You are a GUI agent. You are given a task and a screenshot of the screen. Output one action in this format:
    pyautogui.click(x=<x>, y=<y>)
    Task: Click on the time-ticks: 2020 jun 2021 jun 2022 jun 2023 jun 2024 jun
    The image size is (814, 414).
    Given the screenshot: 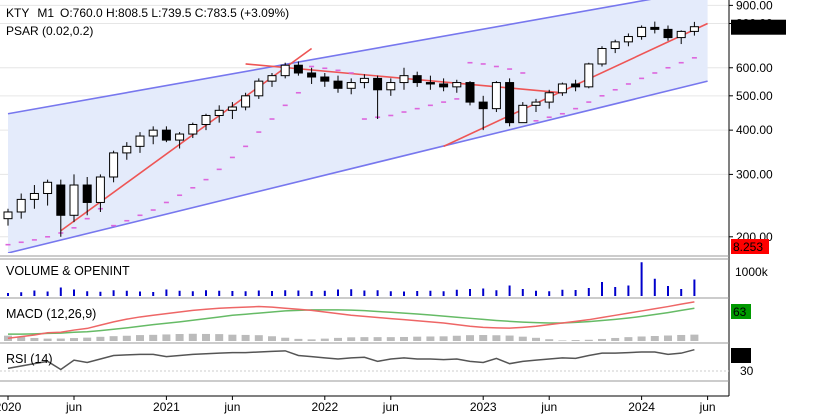 What is the action you would take?
    pyautogui.click(x=358, y=405)
    